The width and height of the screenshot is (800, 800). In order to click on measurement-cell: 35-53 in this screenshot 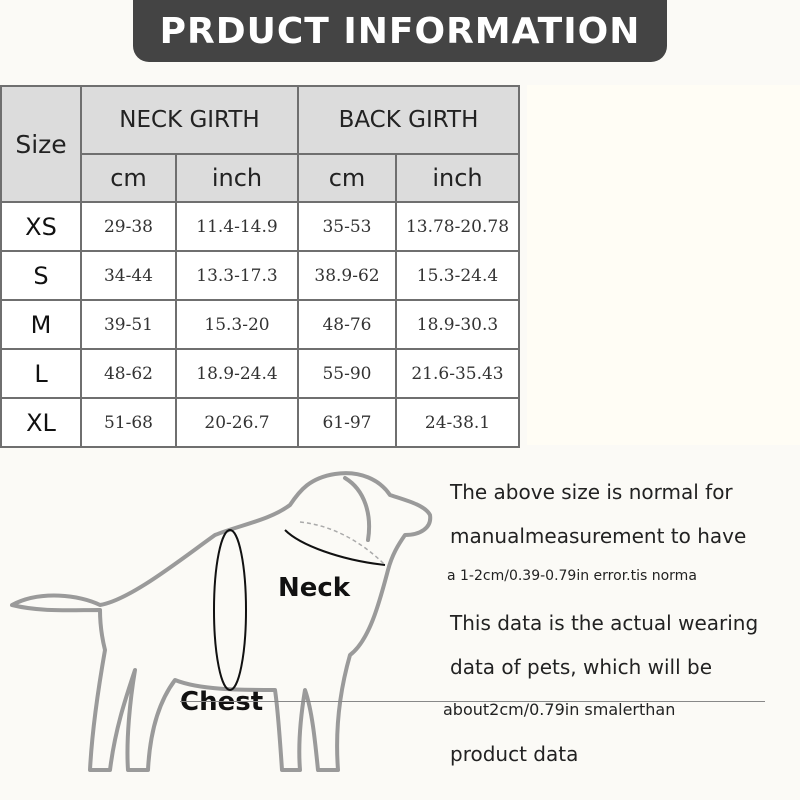, I will do `click(347, 226)`.